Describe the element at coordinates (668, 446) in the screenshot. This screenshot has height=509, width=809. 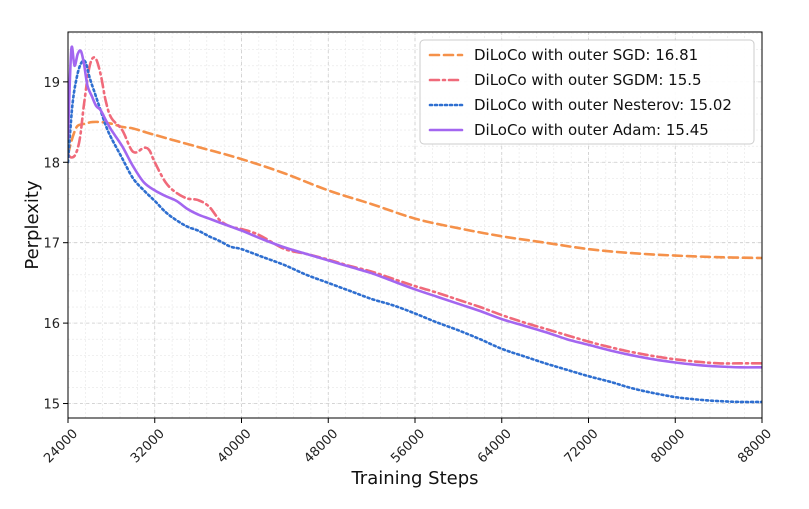
I see `x-tick-label: 80000` at that location.